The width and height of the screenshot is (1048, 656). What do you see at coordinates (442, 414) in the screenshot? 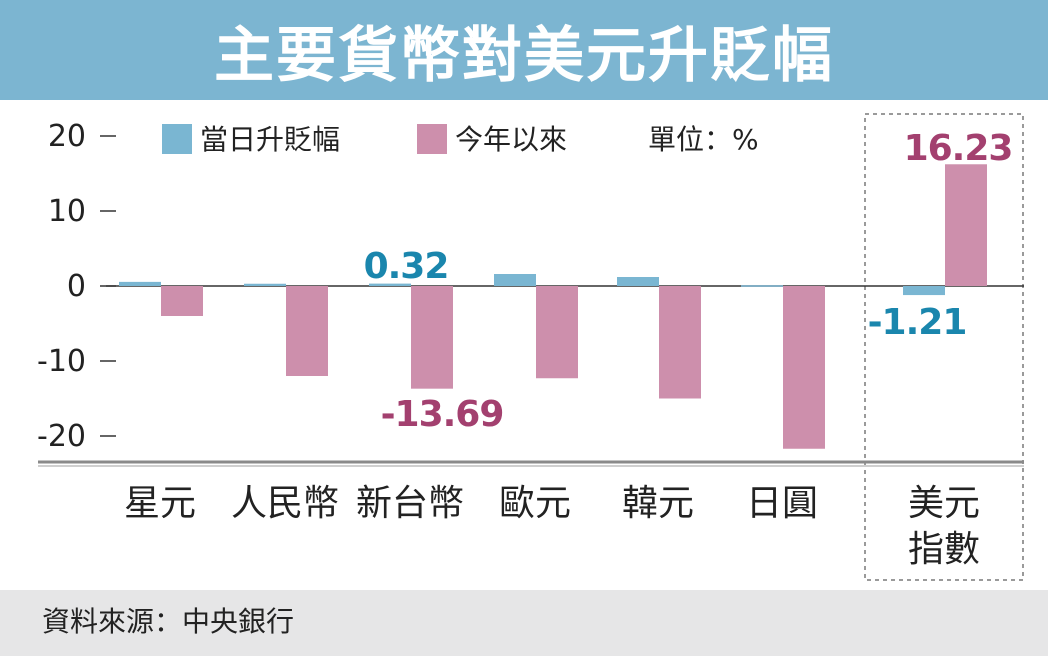
I see `data-label: -13.69` at bounding box center [442, 414].